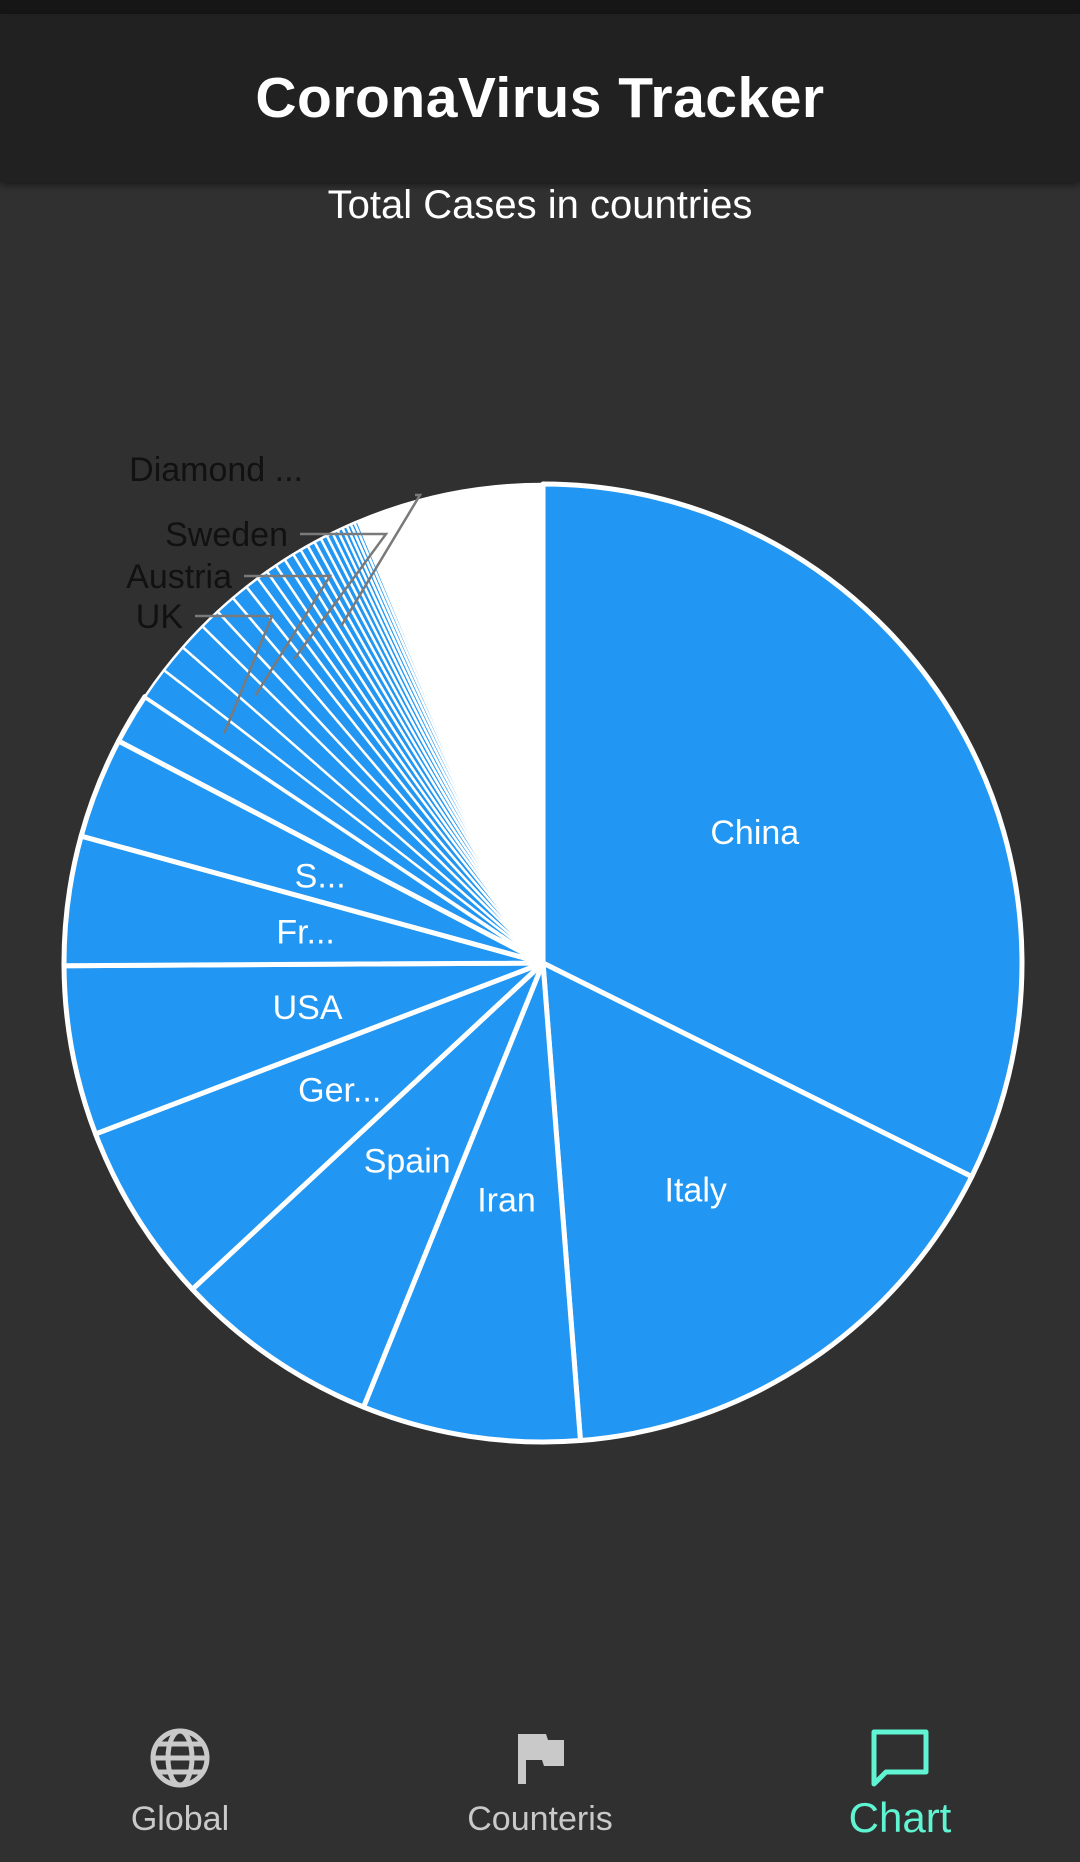  I want to click on leader-line-sweden, so click(341, 596).